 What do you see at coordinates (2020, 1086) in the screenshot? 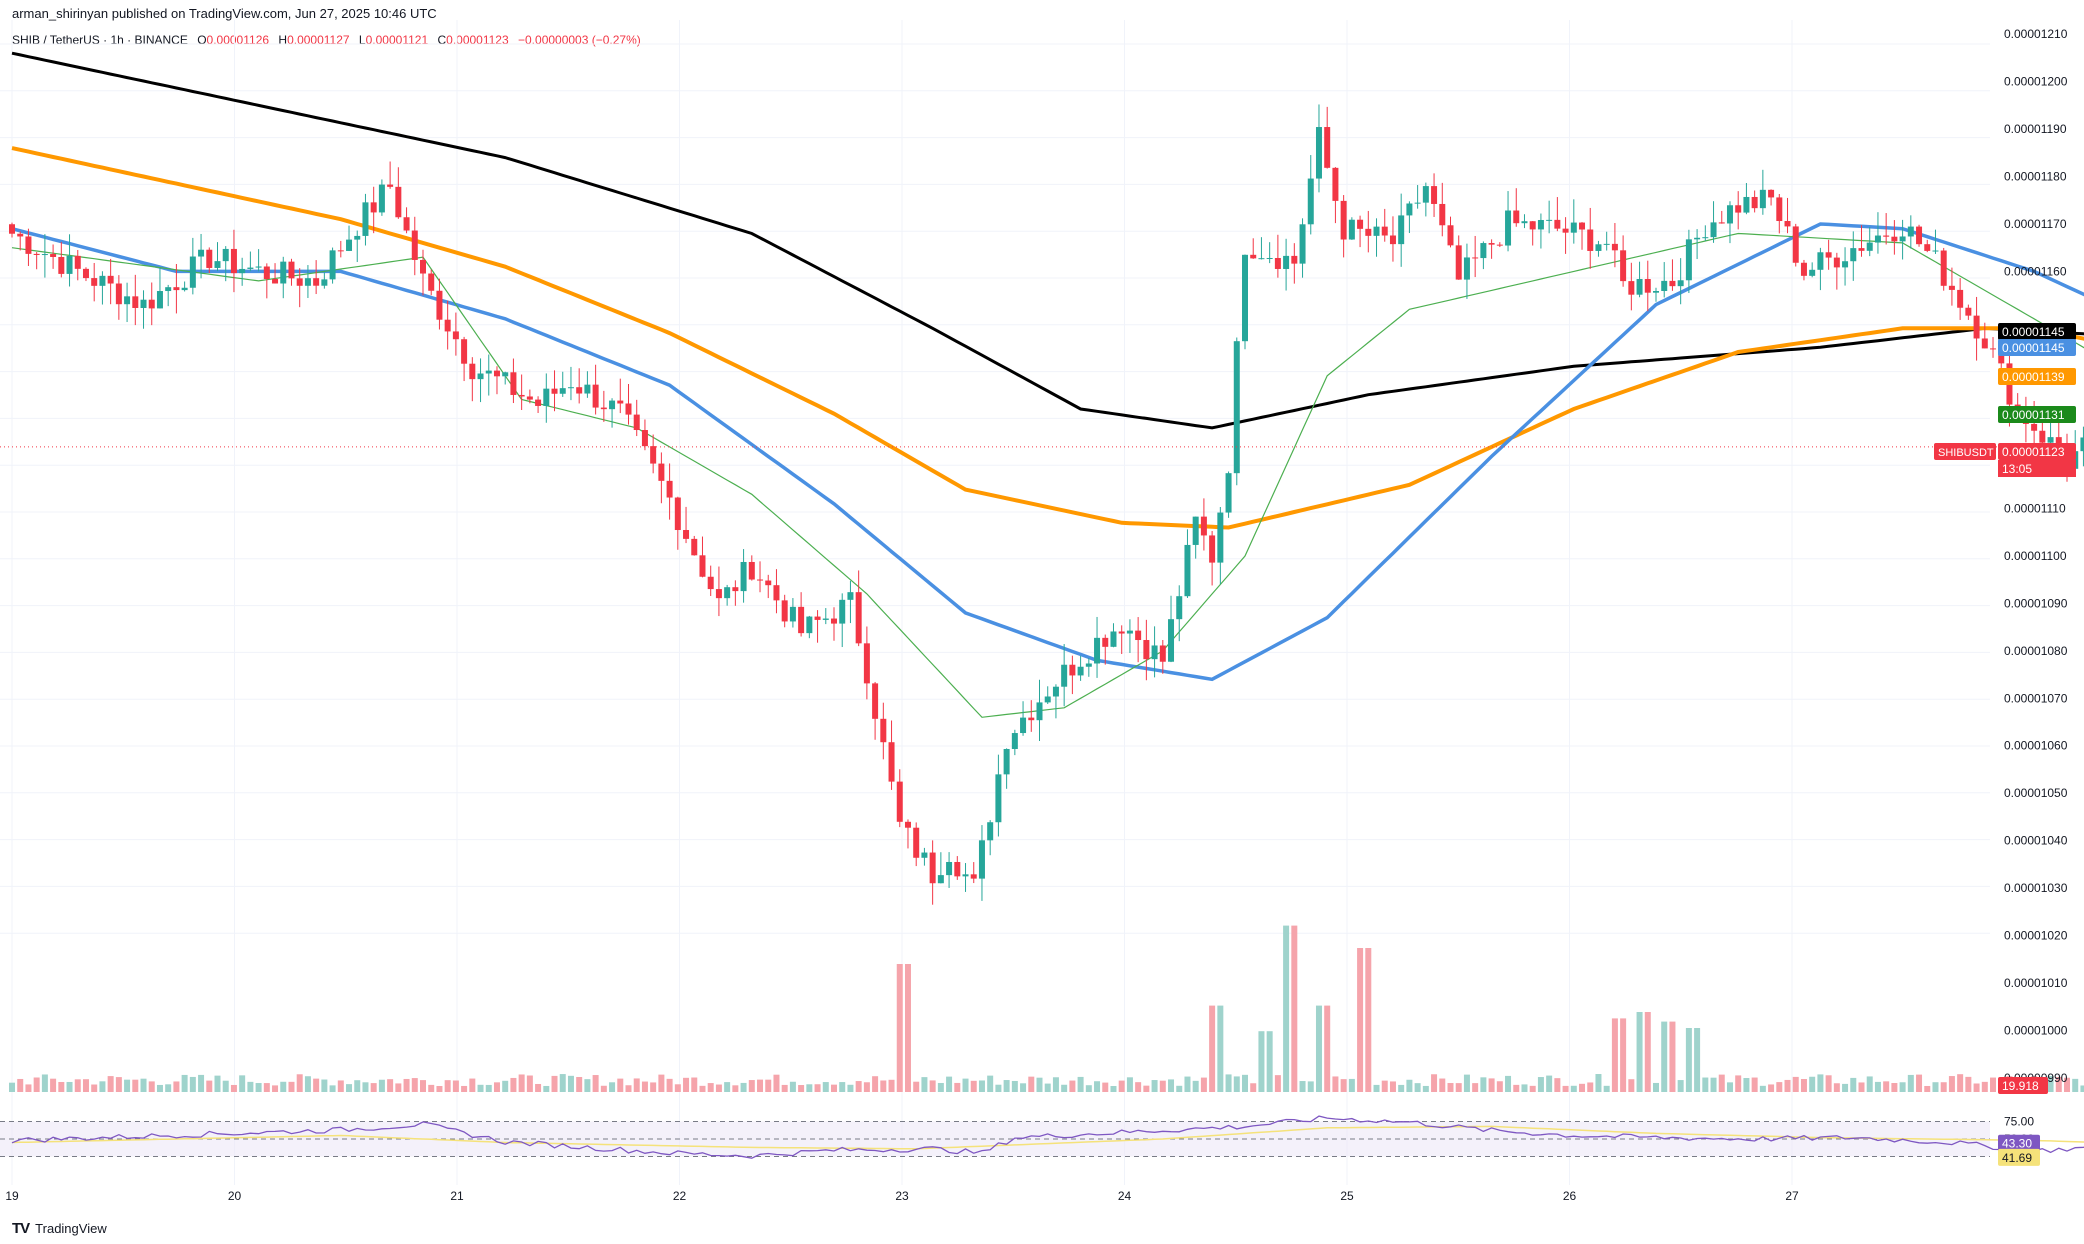
I see `volume-tag-text: 19.918` at bounding box center [2020, 1086].